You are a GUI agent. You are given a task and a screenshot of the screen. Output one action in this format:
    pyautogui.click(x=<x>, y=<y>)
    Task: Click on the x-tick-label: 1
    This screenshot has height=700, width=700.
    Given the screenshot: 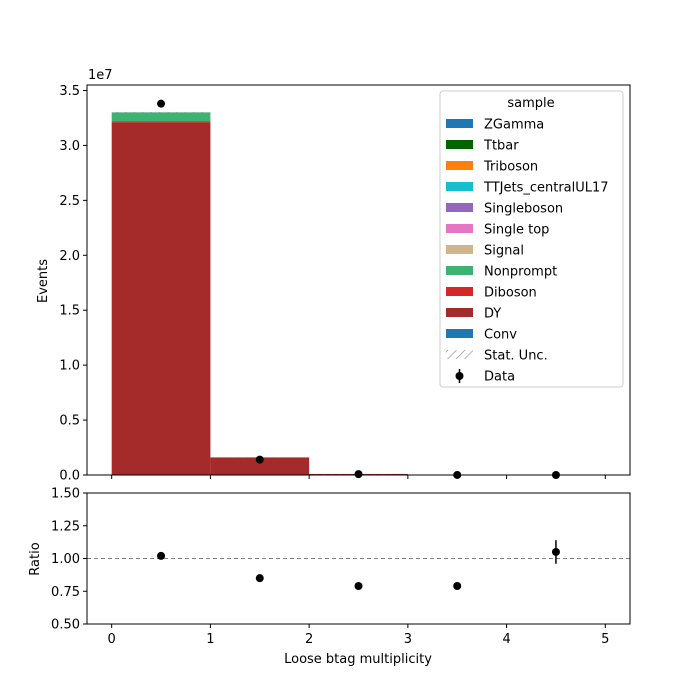 What is the action you would take?
    pyautogui.click(x=210, y=639)
    